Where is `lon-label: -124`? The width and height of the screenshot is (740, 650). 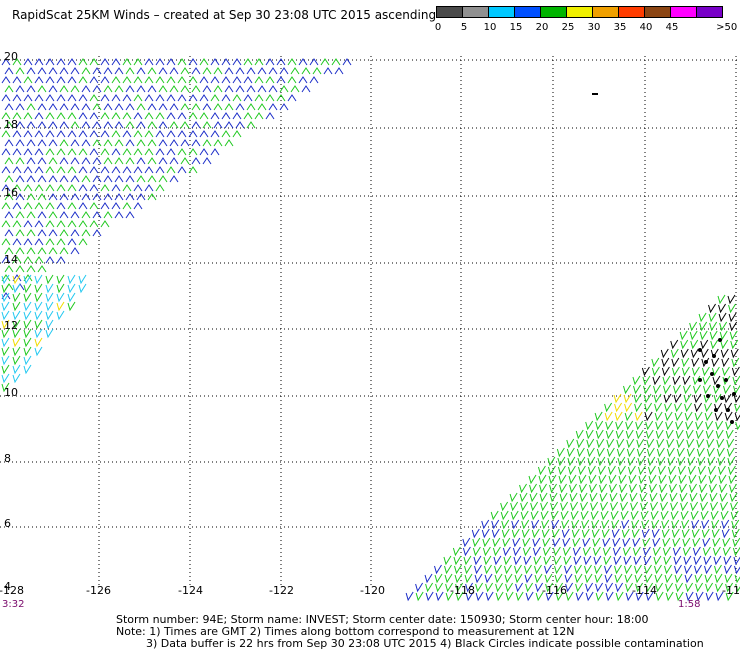 lon-label: -124 is located at coordinates (190, 590).